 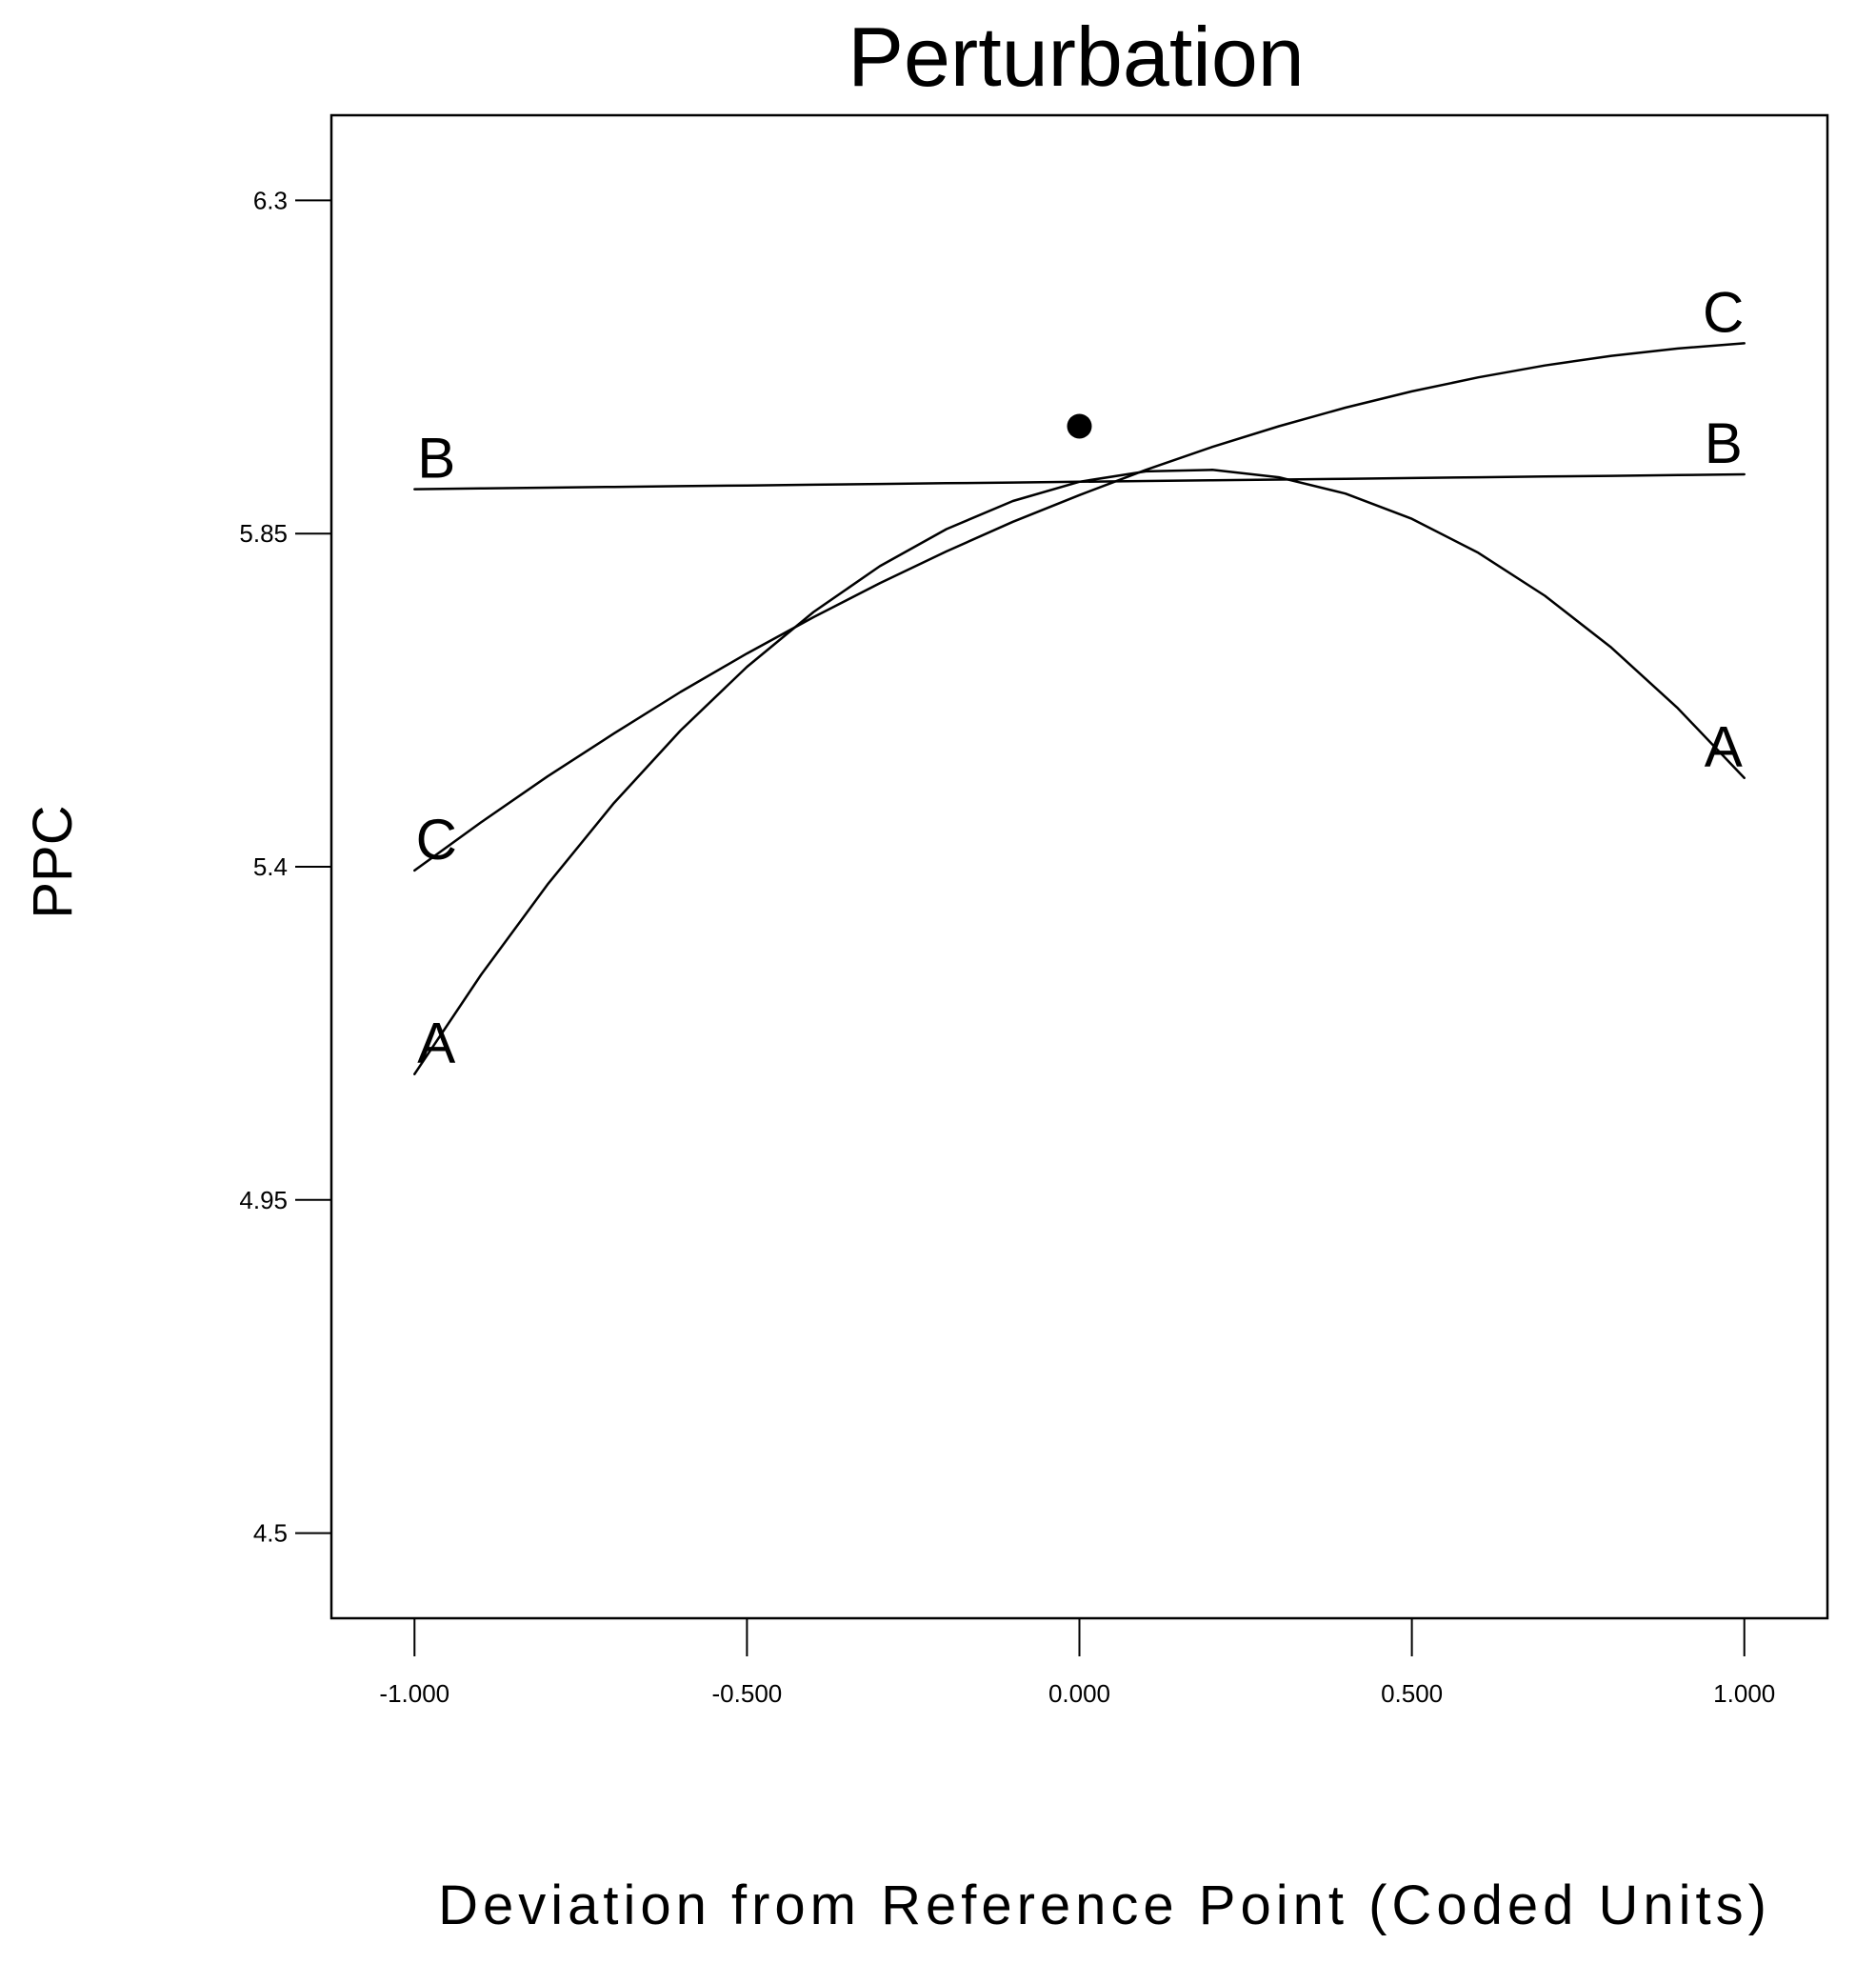 What do you see at coordinates (747, 1693) in the screenshot?
I see `x-tick-label: -0.500` at bounding box center [747, 1693].